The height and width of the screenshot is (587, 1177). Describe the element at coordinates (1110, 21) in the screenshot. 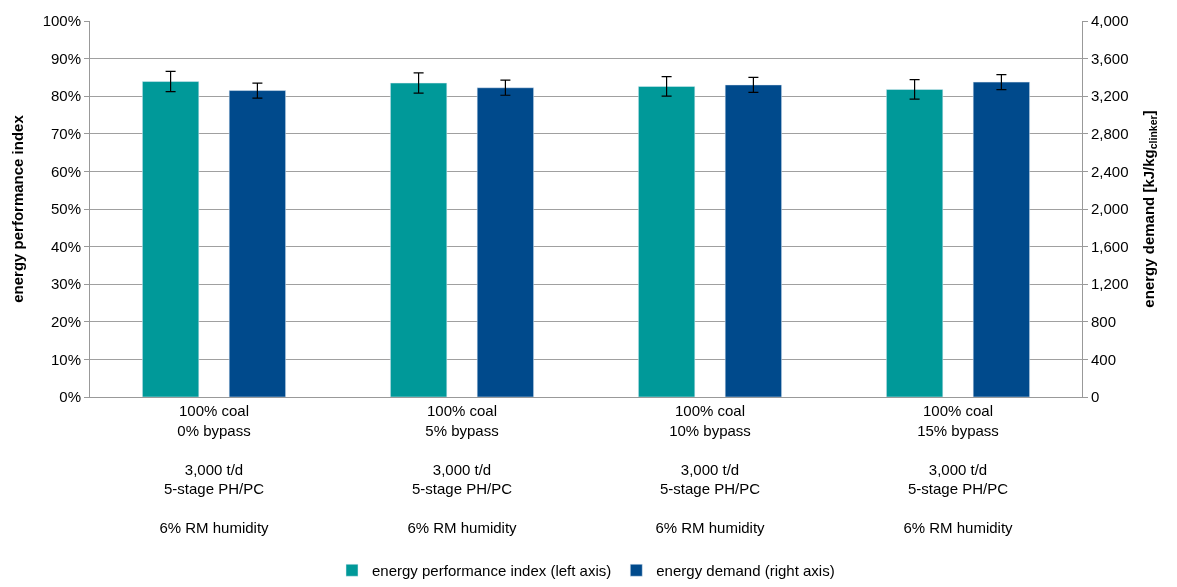

I see `y2-tick-label: 4,000` at that location.